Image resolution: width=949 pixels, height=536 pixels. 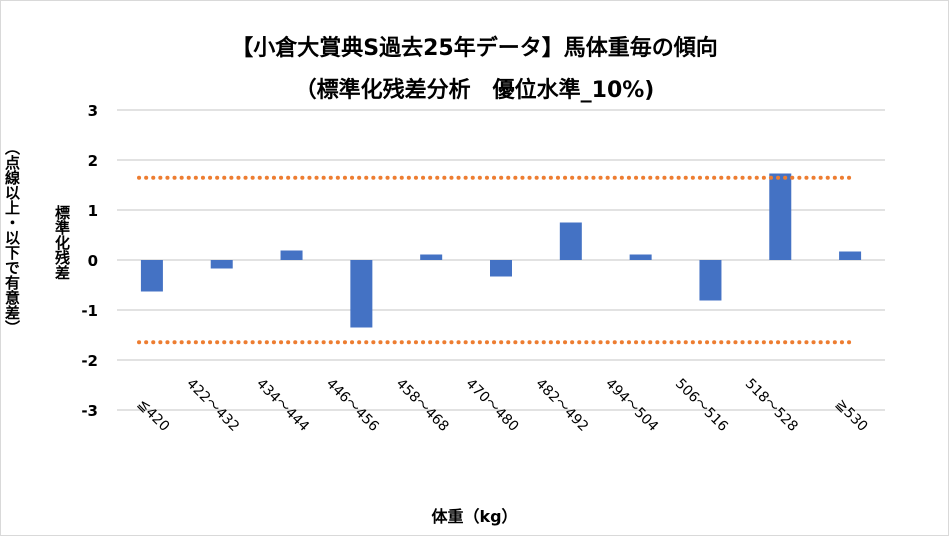 What do you see at coordinates (851, 415) in the screenshot?
I see `x-tick-label: ≧530` at bounding box center [851, 415].